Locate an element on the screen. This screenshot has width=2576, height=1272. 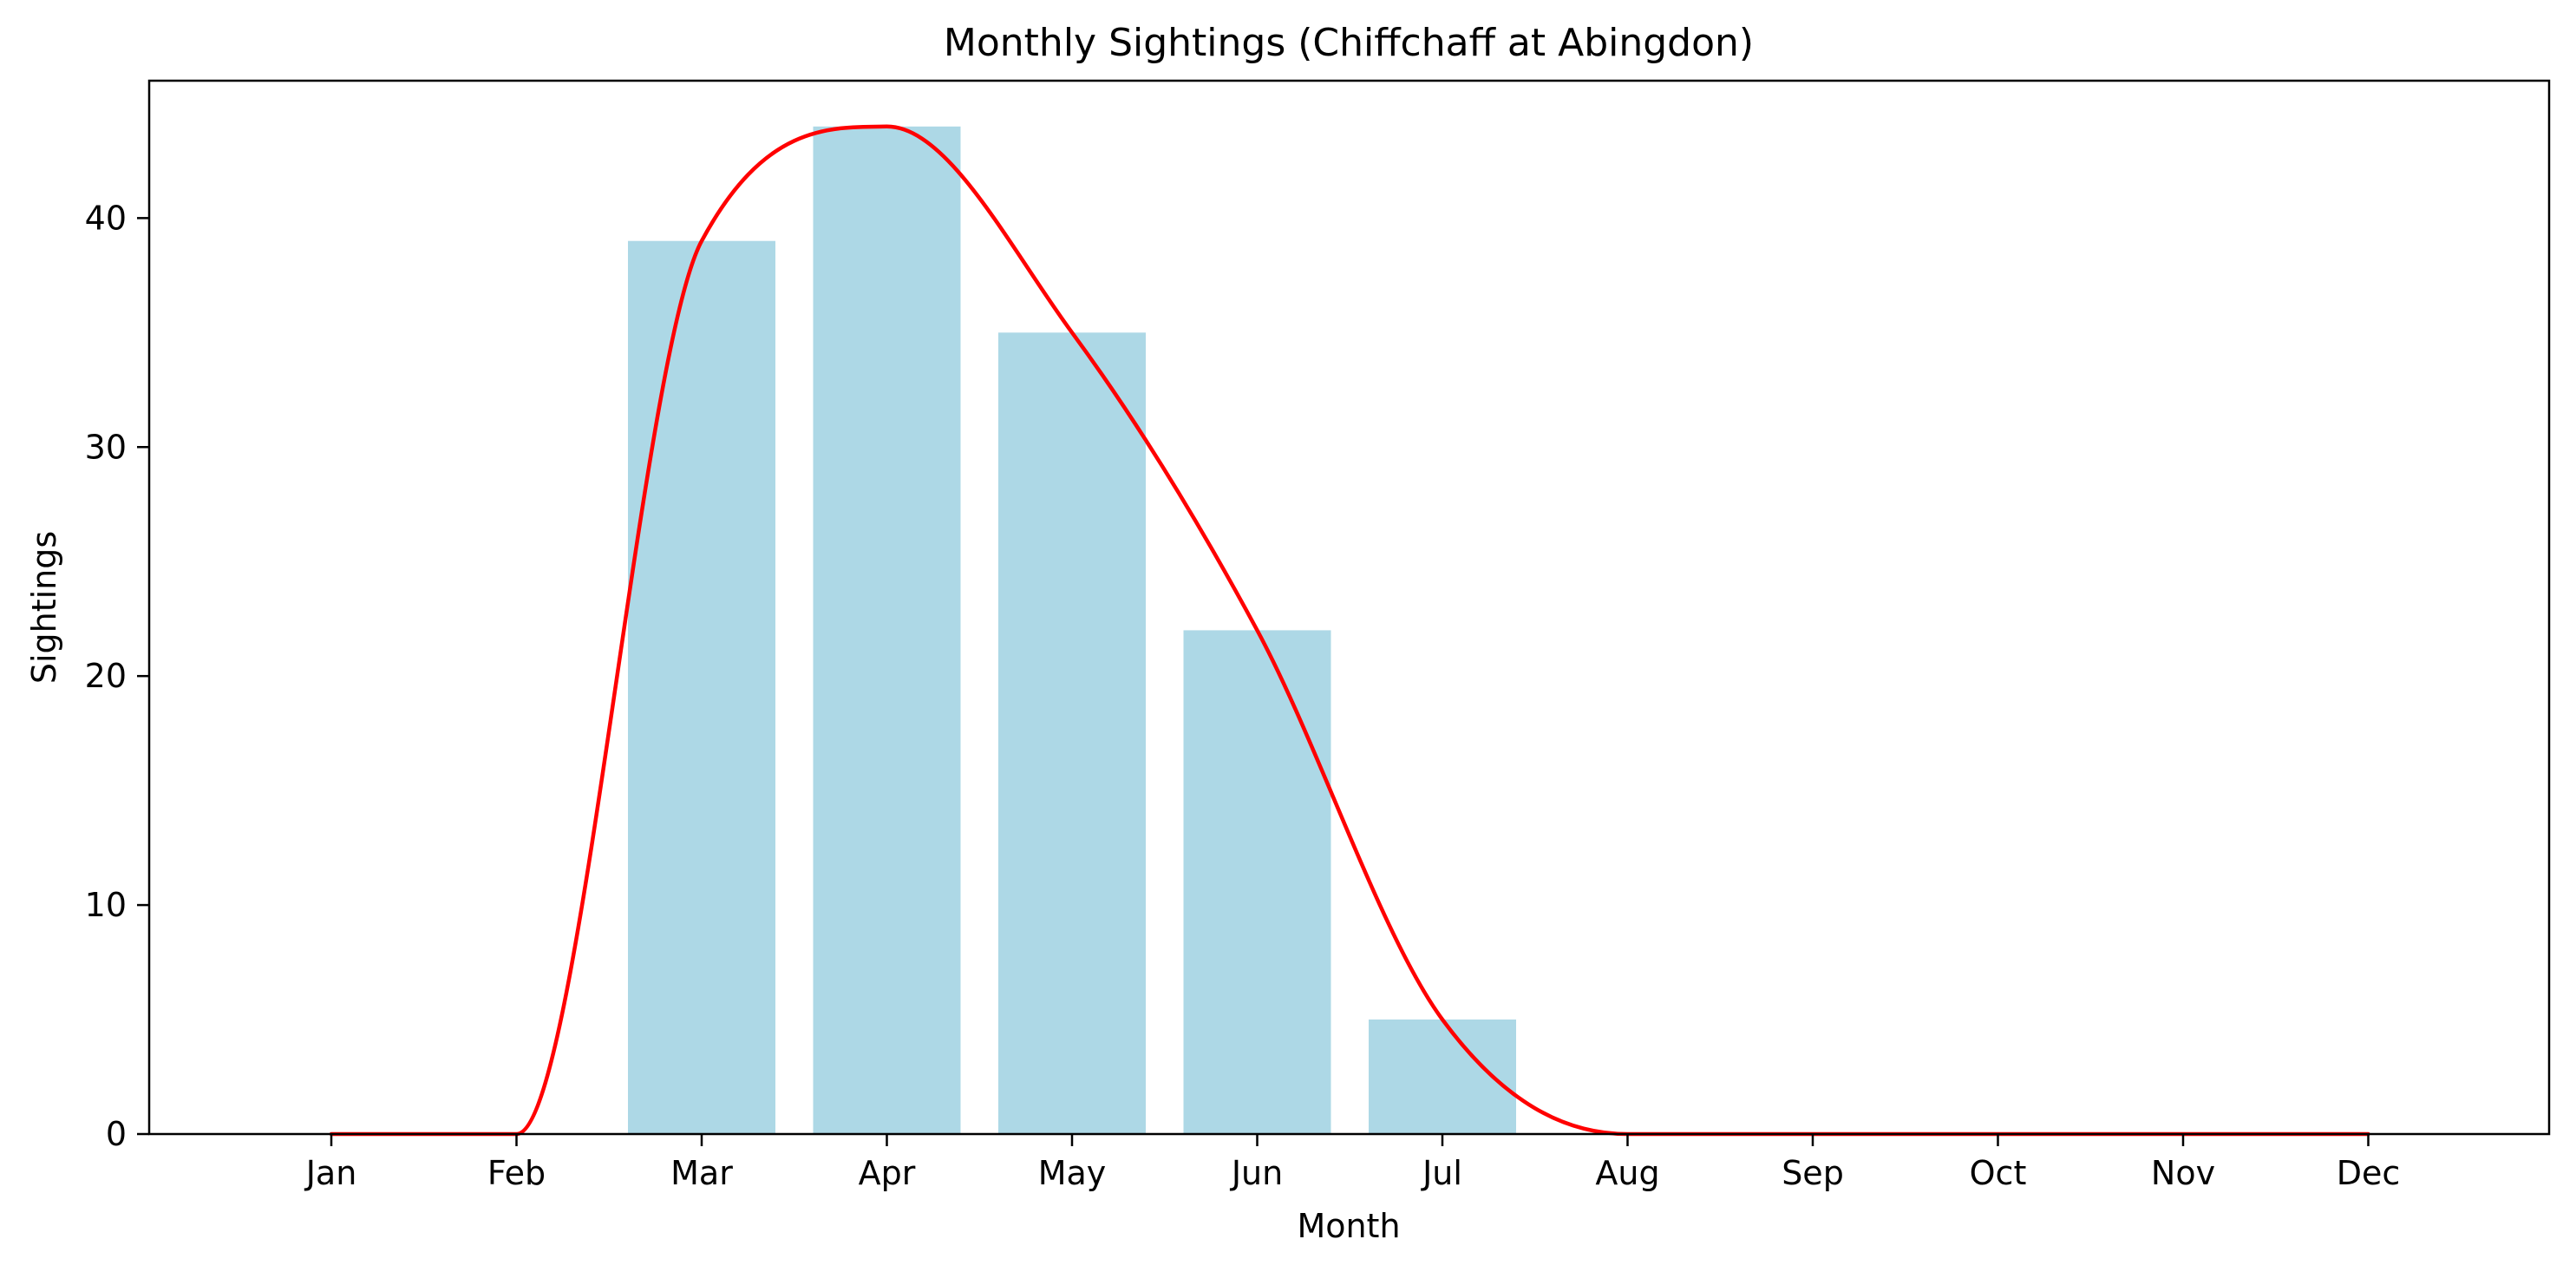
x-tick-label-aug: Aug is located at coordinates (1627, 1173).